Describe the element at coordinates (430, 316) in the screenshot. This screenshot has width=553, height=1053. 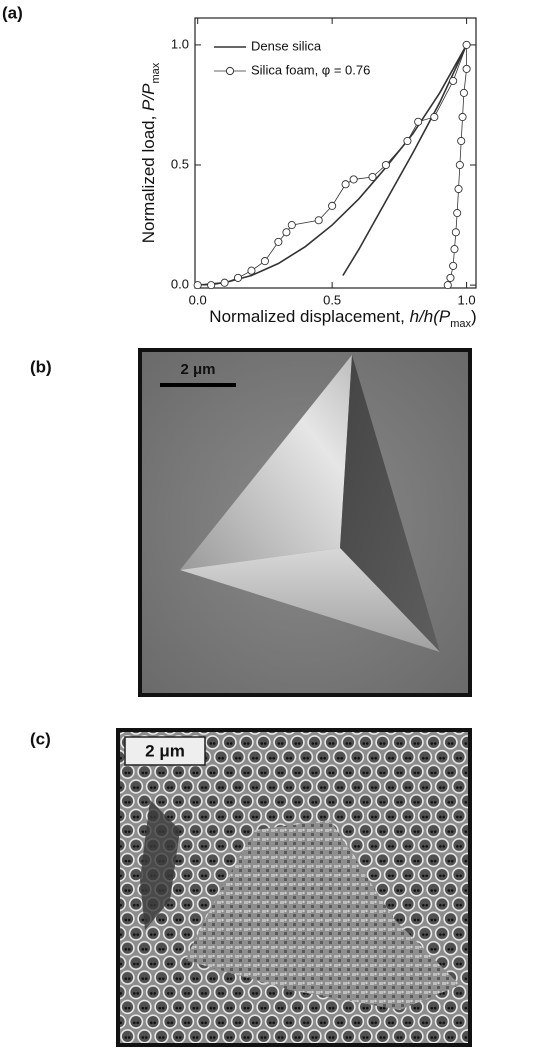
I see `axis-label-part: h/h(P` at that location.